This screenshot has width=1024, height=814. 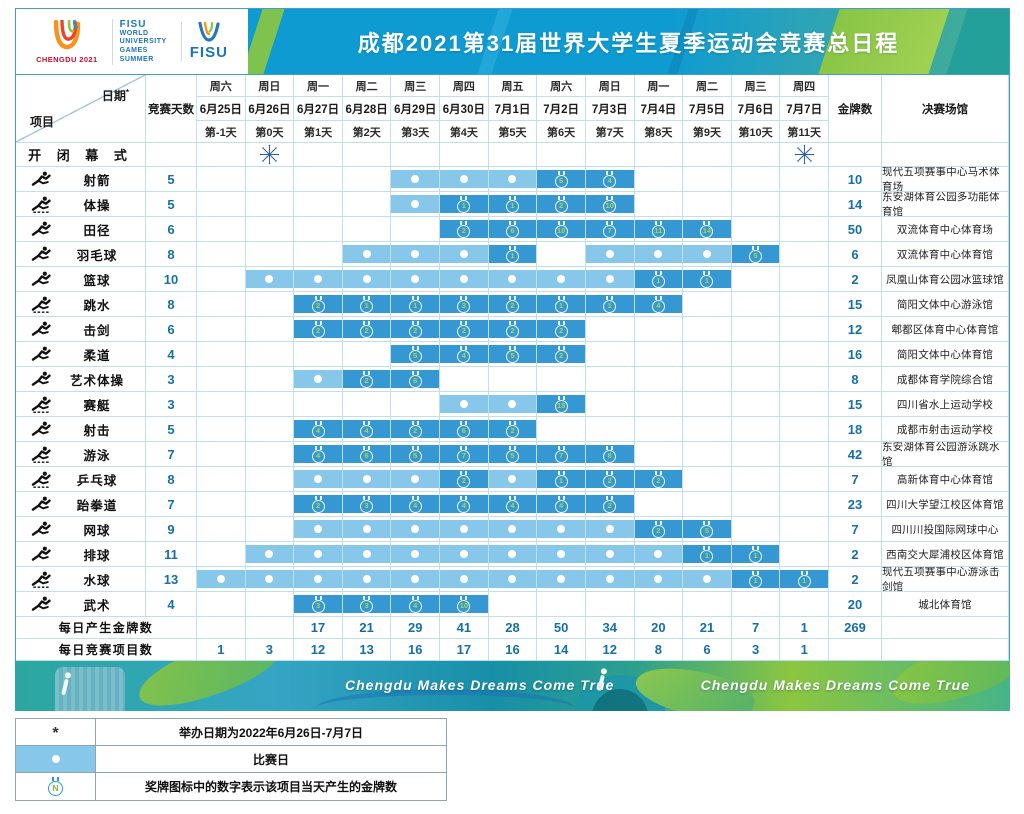 What do you see at coordinates (56, 759) in the screenshot?
I see `legend-symbol-cell` at bounding box center [56, 759].